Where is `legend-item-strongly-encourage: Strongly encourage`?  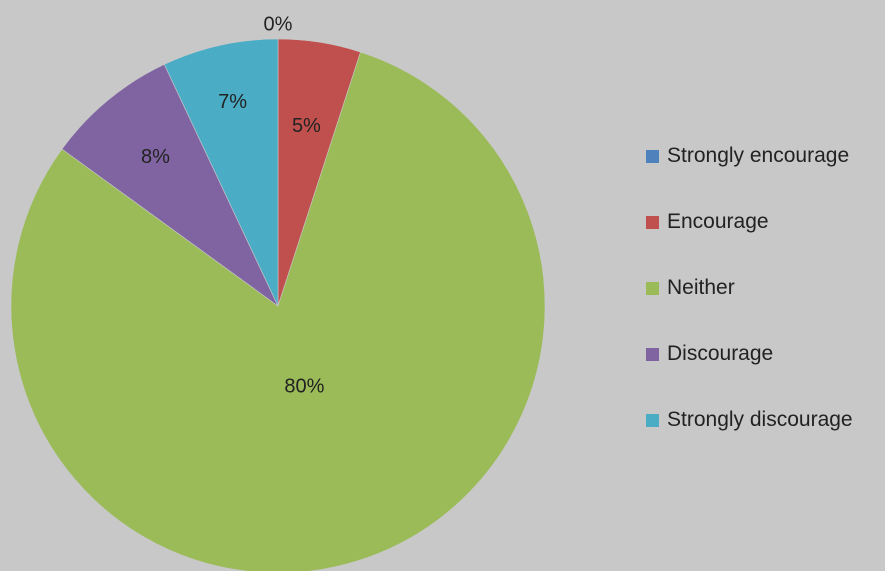
legend-item-strongly-encourage: Strongly encourage is located at coordinates (749, 156).